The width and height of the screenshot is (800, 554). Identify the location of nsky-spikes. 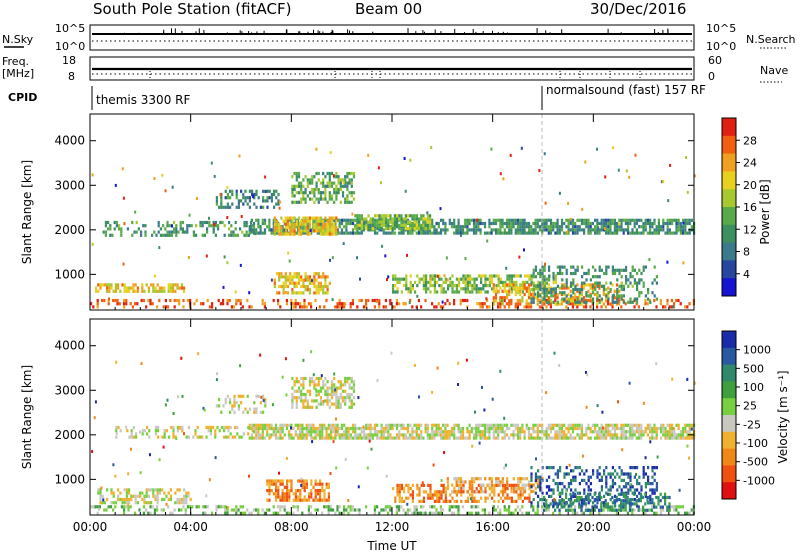
(396, 31).